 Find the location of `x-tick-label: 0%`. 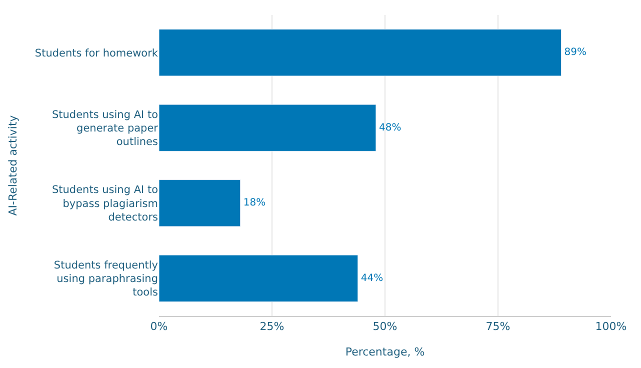

x-tick-label: 0% is located at coordinates (159, 327).